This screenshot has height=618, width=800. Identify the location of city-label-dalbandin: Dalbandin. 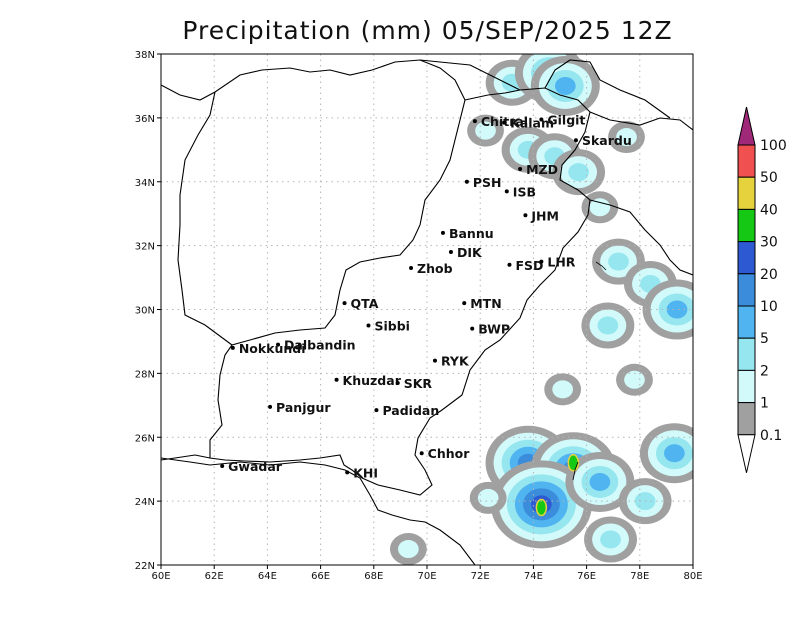
(320, 345).